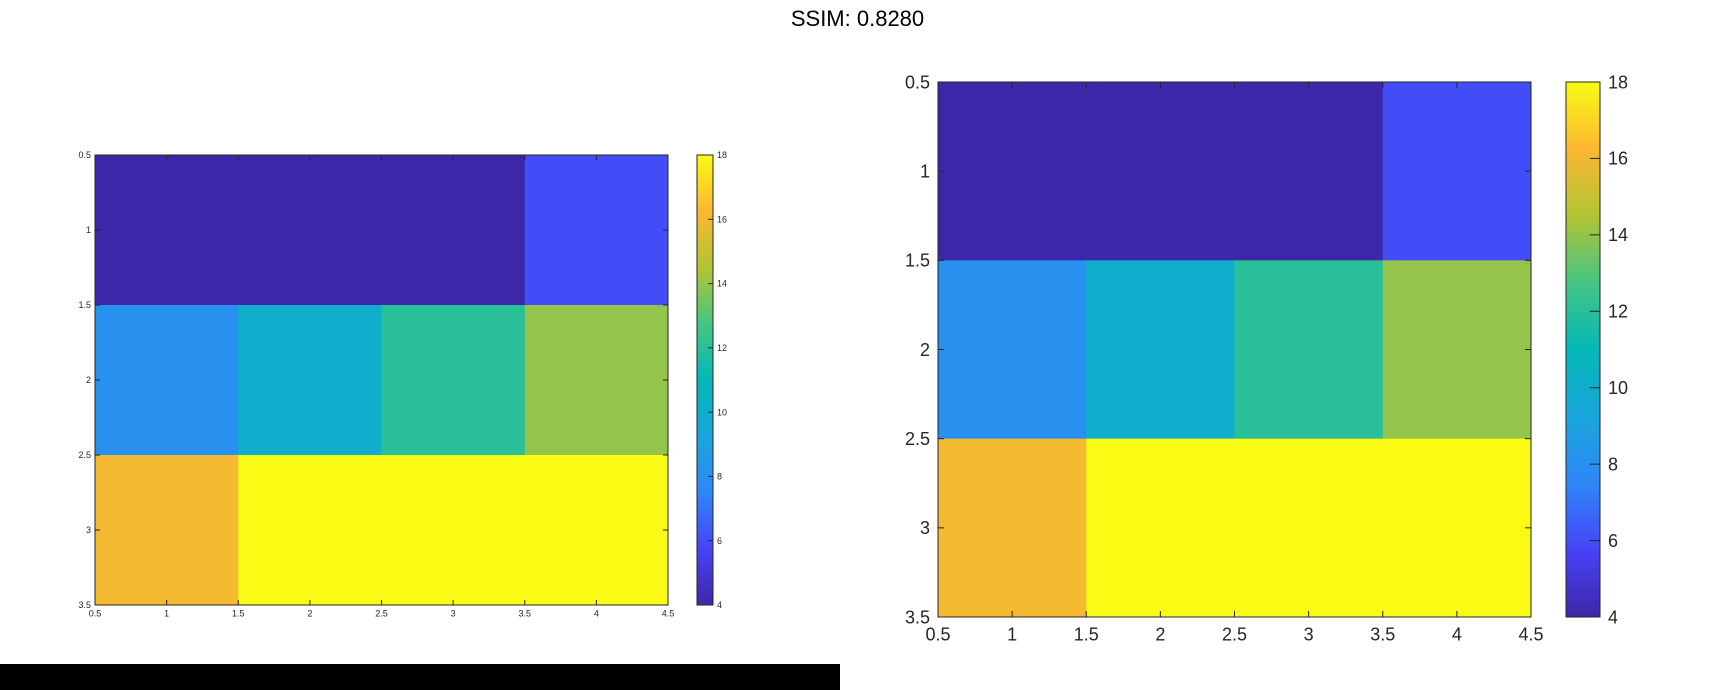  What do you see at coordinates (1613, 617) in the screenshot?
I see `right-colorbar-tick-label: 4` at bounding box center [1613, 617].